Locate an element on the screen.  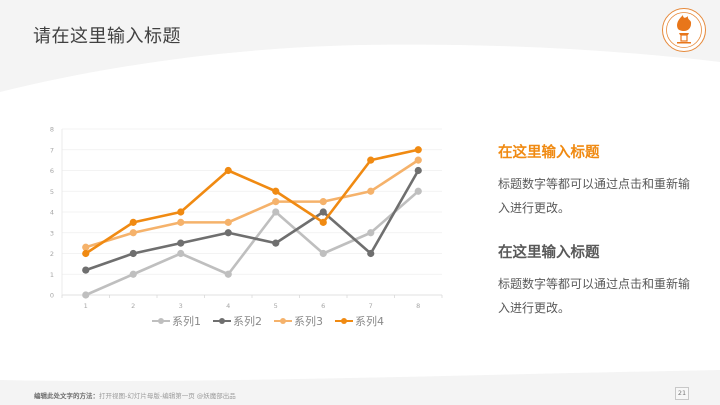
y-tick-label: 3 is located at coordinates (52, 233).